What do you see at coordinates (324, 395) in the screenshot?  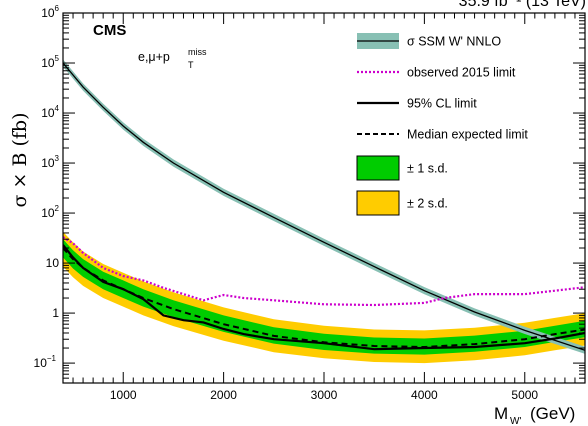 I see `x-tick-label: 3000` at bounding box center [324, 395].